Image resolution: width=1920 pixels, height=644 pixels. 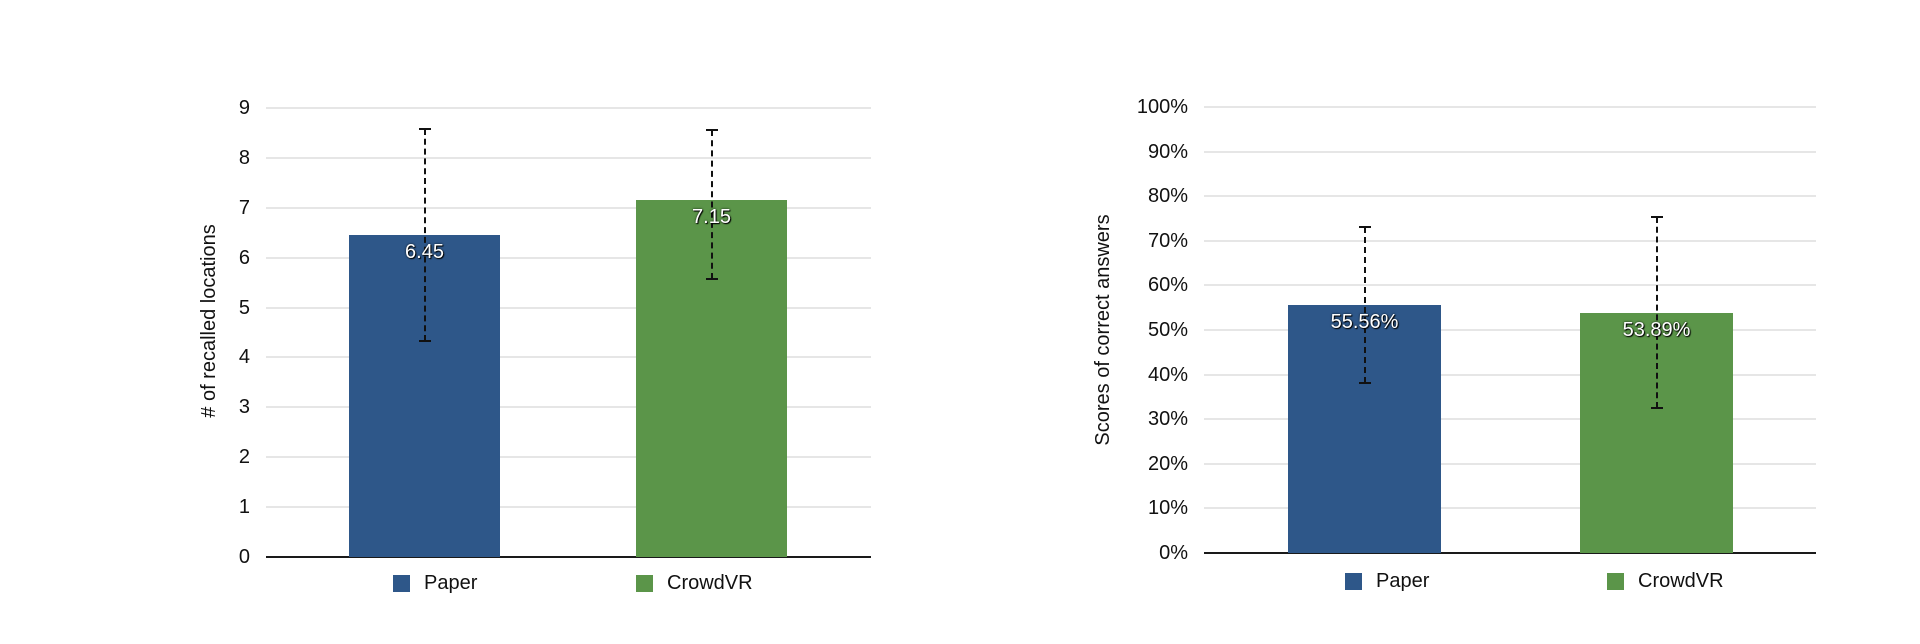 What do you see at coordinates (1167, 196) in the screenshot?
I see `y-tick-label: 80%` at bounding box center [1167, 196].